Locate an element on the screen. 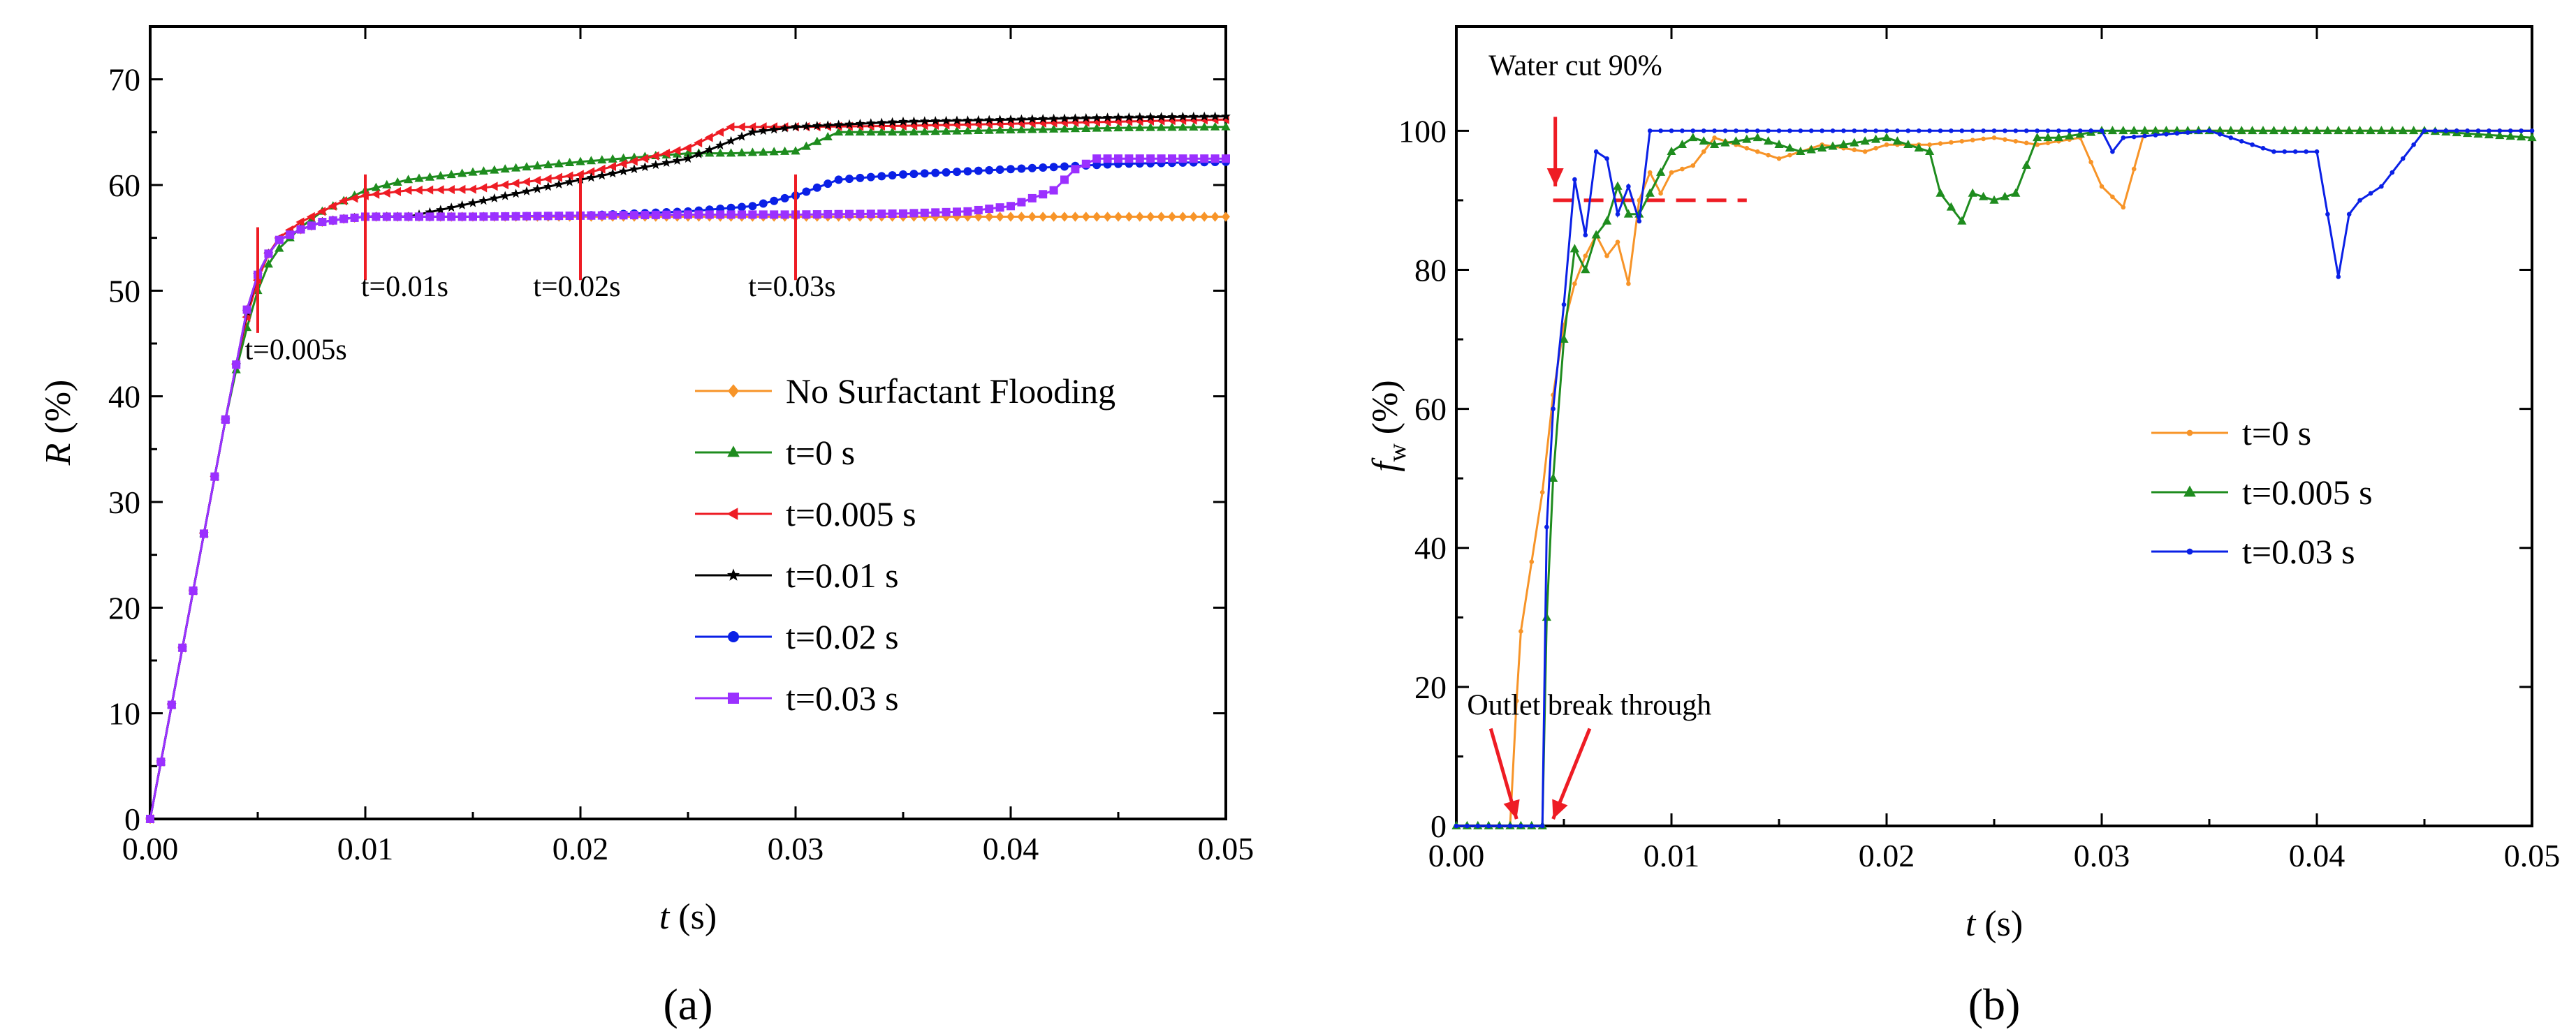 The image size is (2576, 1034). legend-item-t-0-s: t=0 s is located at coordinates (2231, 432).